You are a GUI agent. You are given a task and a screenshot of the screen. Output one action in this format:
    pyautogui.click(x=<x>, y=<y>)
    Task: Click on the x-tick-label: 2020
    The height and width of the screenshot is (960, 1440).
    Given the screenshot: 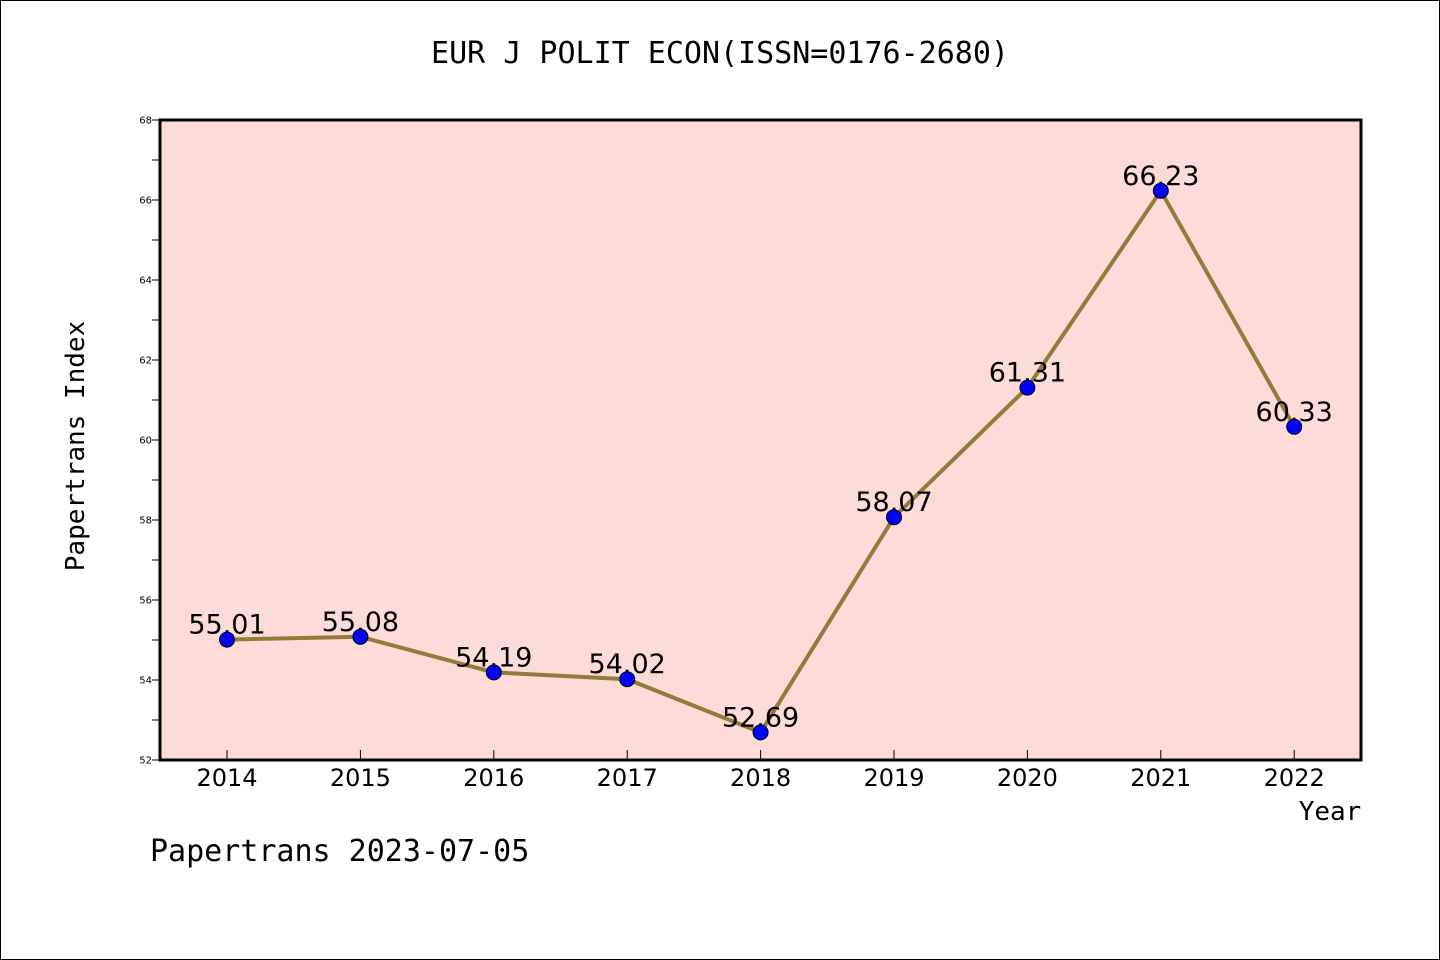 What is the action you would take?
    pyautogui.click(x=1027, y=778)
    